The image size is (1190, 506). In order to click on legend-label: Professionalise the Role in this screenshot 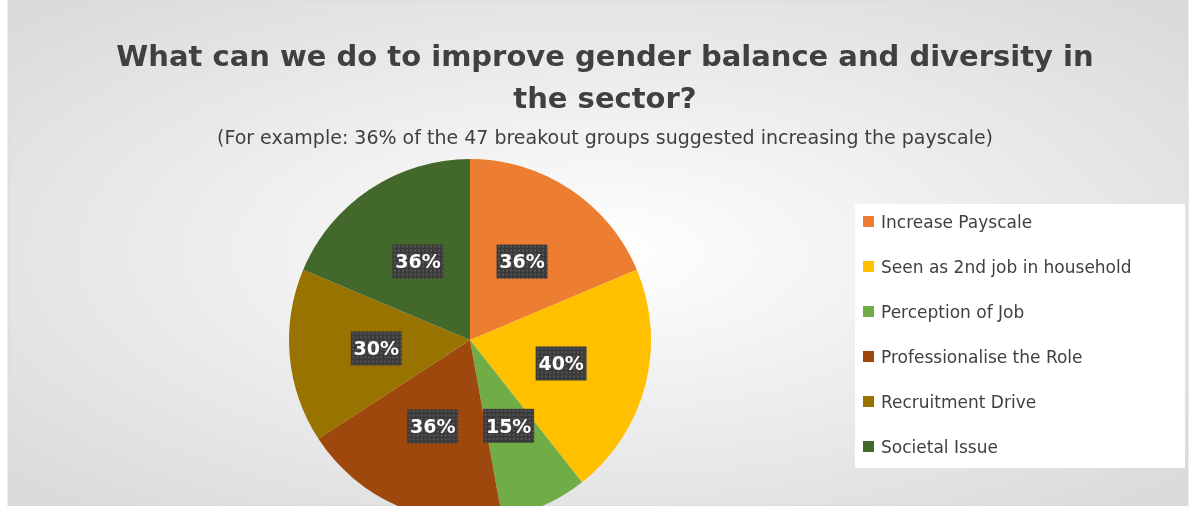, I will do `click(982, 357)`.